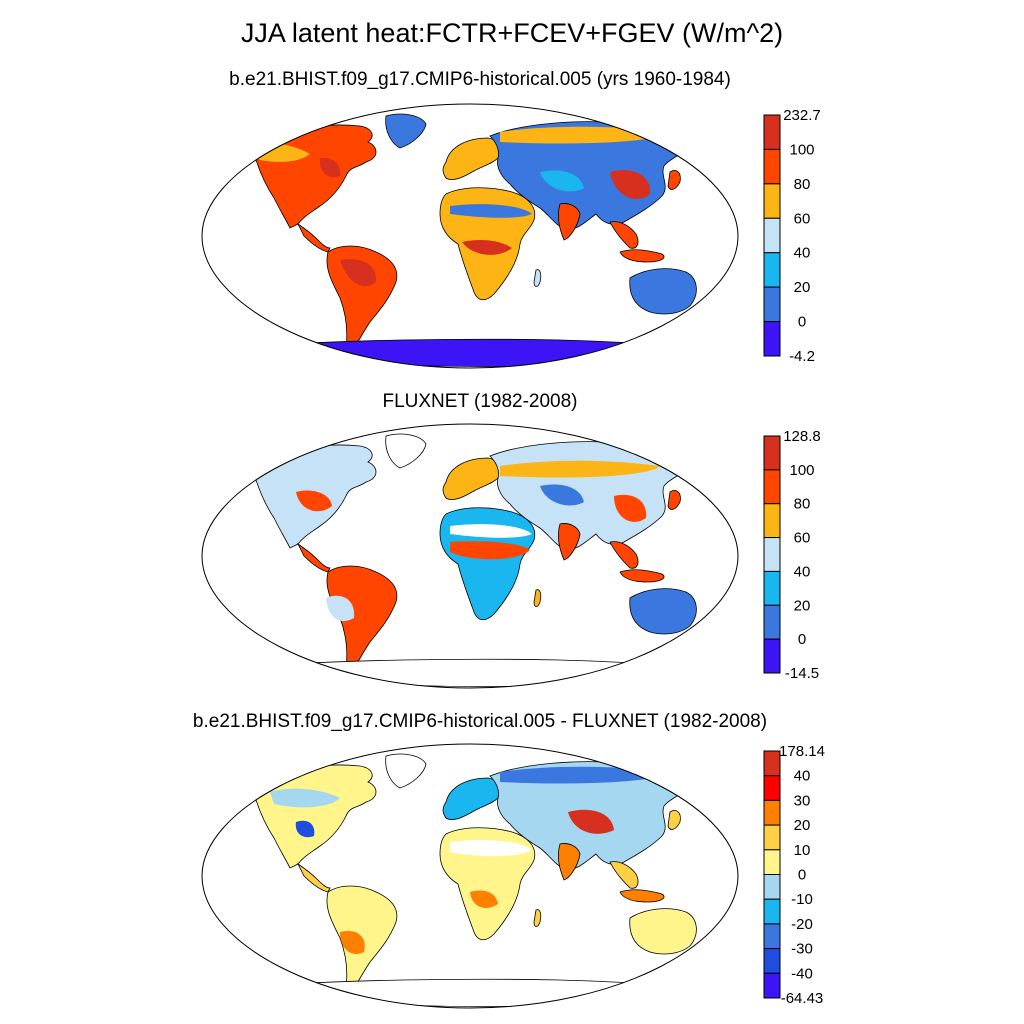 The image size is (1024, 1024). What do you see at coordinates (802, 800) in the screenshot?
I see `colorbar-label: 30` at bounding box center [802, 800].